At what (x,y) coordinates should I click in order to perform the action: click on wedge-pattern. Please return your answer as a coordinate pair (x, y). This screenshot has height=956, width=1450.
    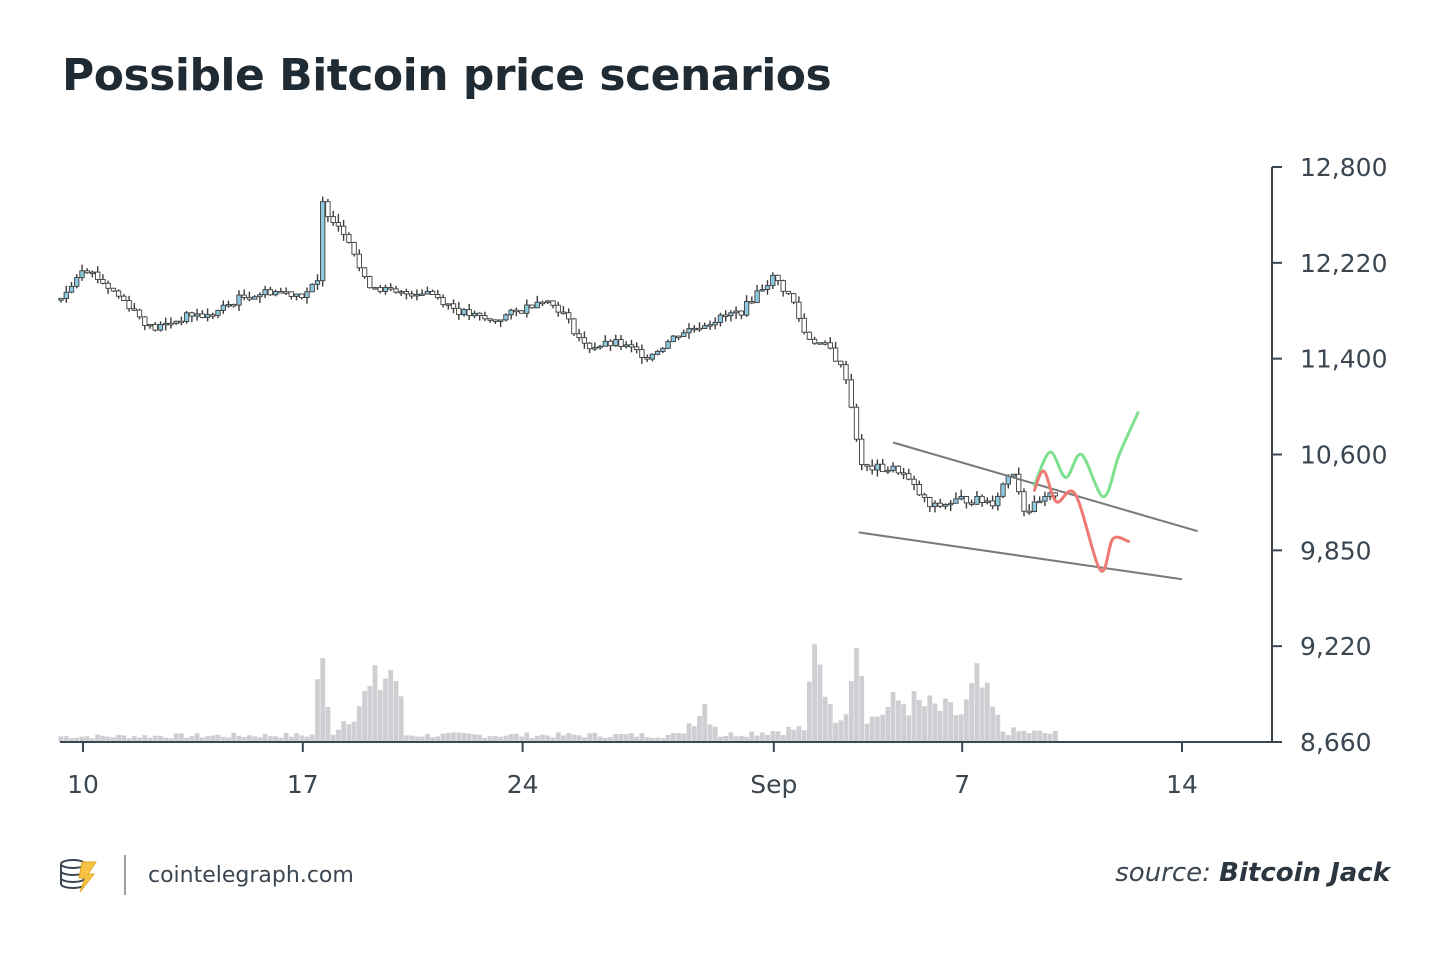
    Looking at the image, I should click on (1028, 511).